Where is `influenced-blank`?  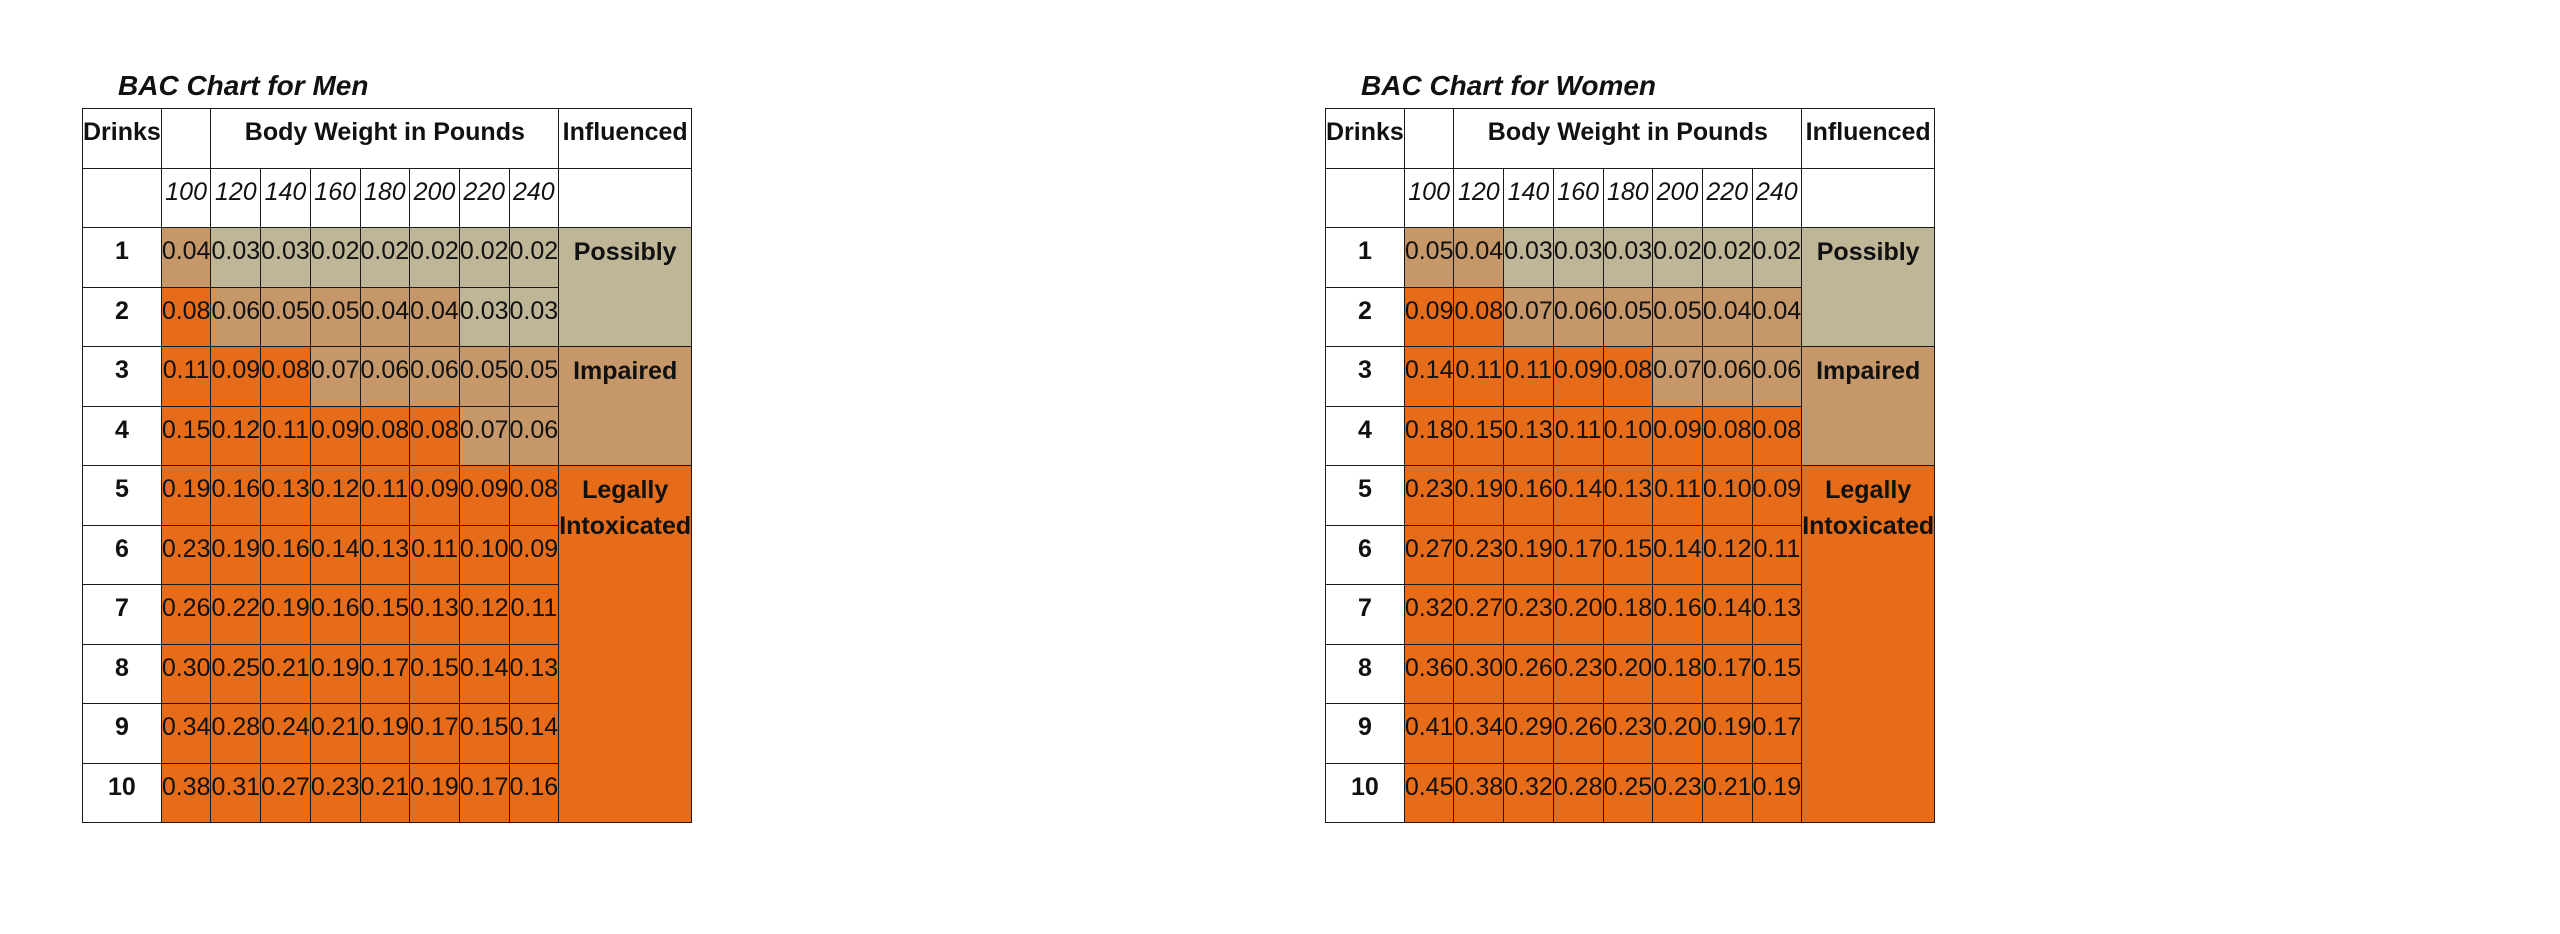
influenced-blank is located at coordinates (625, 197).